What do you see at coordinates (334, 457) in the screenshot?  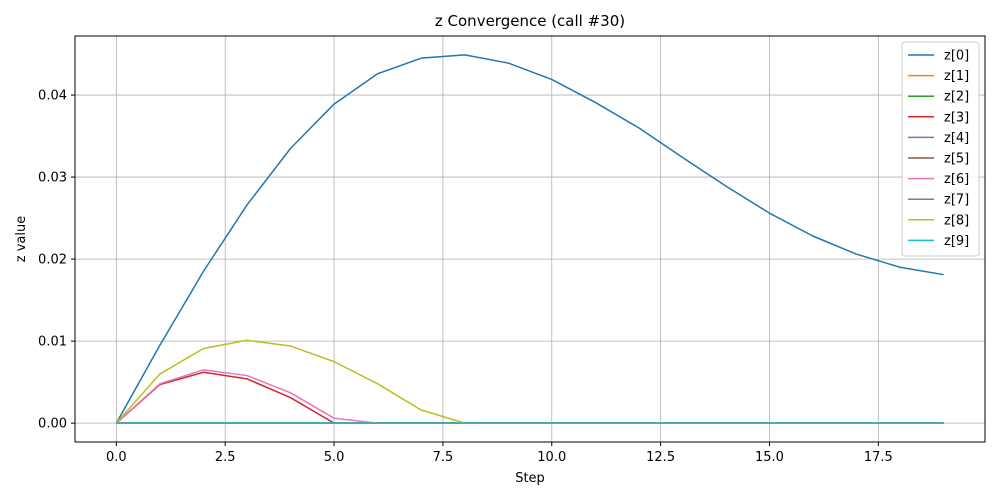 I see `x-tick-label: 5.0` at bounding box center [334, 457].